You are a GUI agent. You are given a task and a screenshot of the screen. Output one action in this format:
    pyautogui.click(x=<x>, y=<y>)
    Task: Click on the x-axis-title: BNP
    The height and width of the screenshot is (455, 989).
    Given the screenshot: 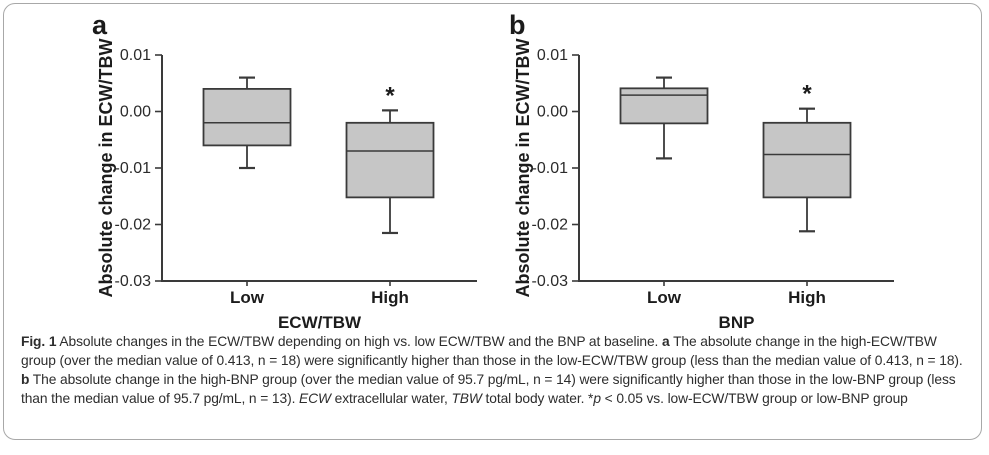 What is the action you would take?
    pyautogui.click(x=737, y=322)
    